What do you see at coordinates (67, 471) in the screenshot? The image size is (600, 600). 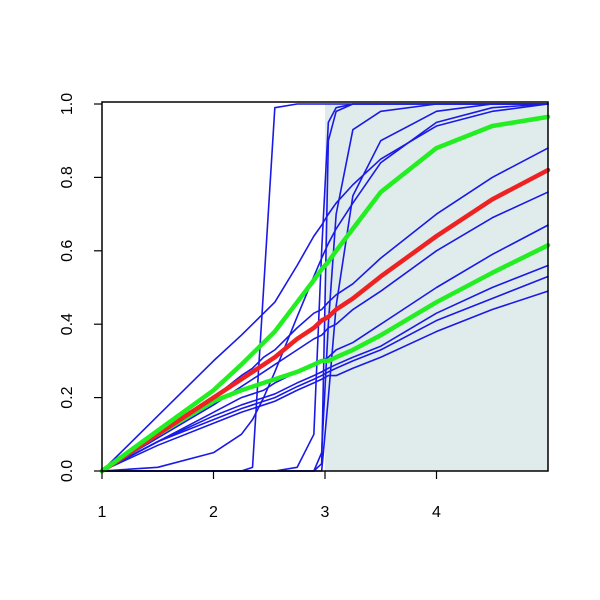 I see `y-tick-label: 0.0` at bounding box center [67, 471].